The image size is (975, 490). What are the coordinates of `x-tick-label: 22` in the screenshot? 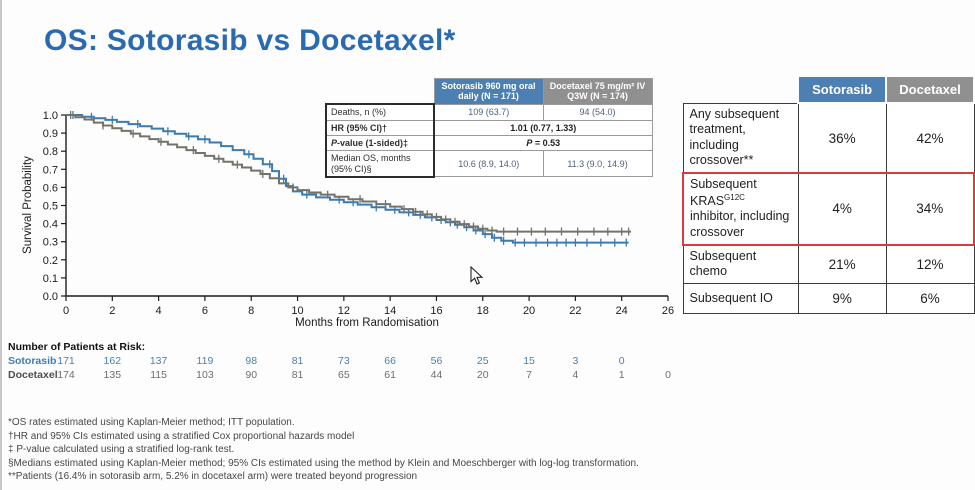 It's located at (575, 311).